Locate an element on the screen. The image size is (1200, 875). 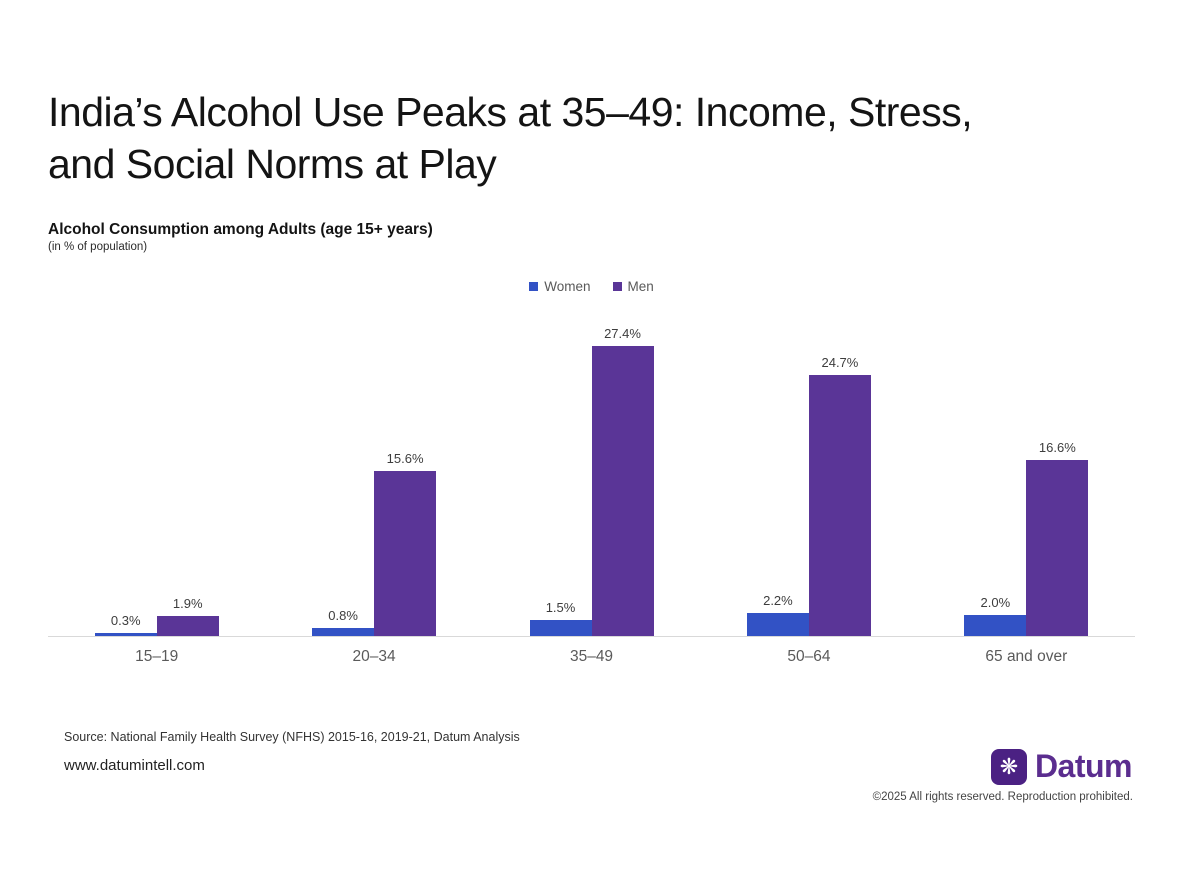
value-label: 0.8% is located at coordinates (343, 615).